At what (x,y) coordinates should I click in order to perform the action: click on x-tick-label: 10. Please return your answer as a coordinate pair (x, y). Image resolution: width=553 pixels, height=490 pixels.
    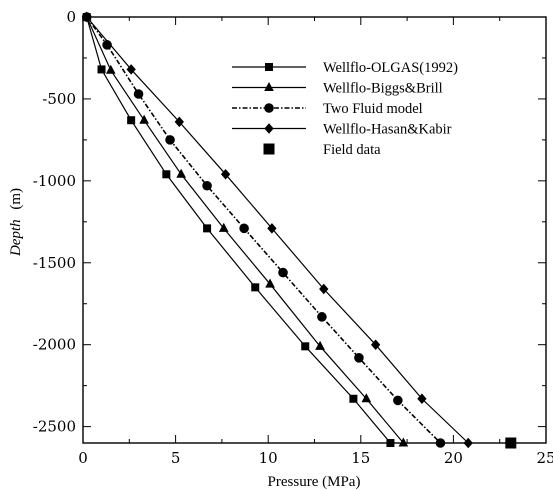
    Looking at the image, I should click on (268, 458).